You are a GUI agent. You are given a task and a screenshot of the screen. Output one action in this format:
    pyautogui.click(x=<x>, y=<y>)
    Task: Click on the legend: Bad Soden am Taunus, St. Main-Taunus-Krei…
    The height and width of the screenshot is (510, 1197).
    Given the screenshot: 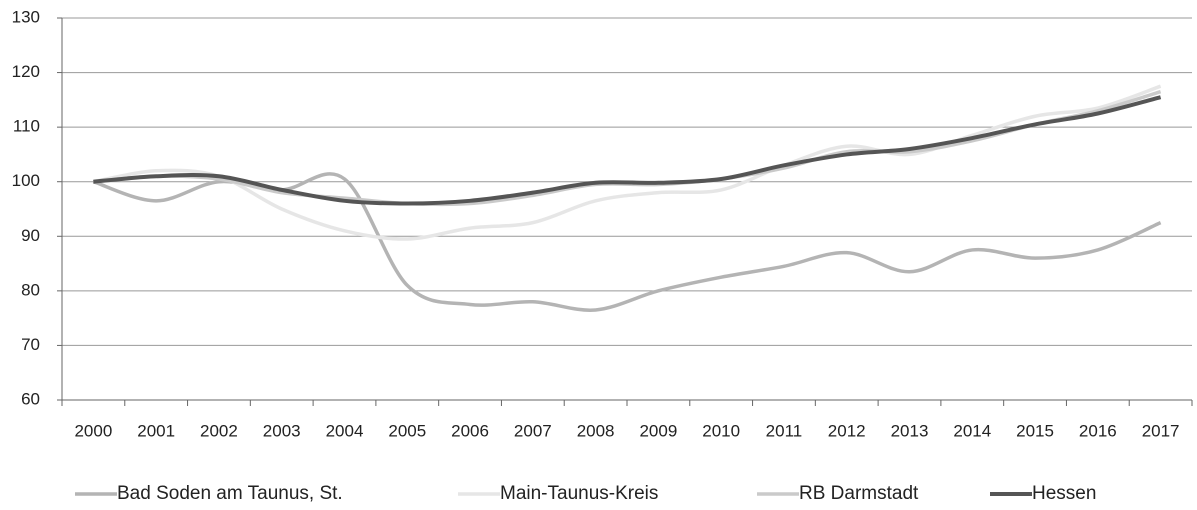 What is the action you would take?
    pyautogui.click(x=585, y=493)
    